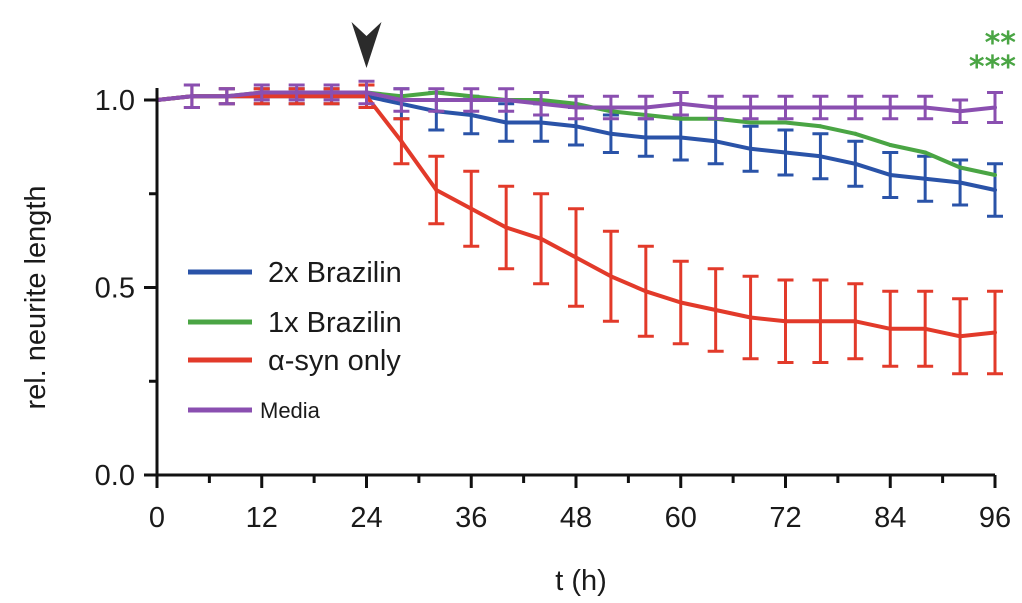 The height and width of the screenshot is (603, 1022). What do you see at coordinates (366, 518) in the screenshot?
I see `x-tick-label: 24` at bounding box center [366, 518].